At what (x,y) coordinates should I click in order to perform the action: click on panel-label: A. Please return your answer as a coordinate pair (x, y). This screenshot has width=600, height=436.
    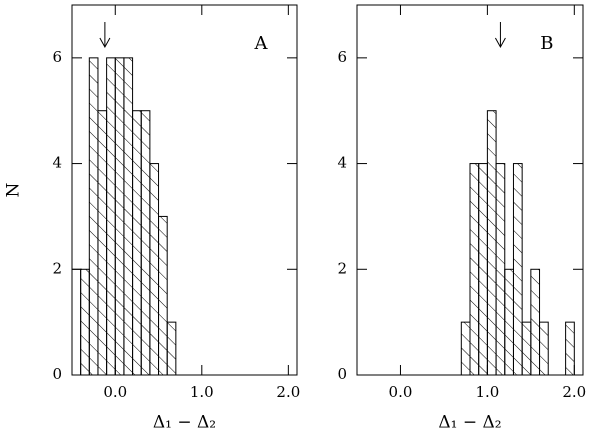
    Looking at the image, I should click on (261, 43).